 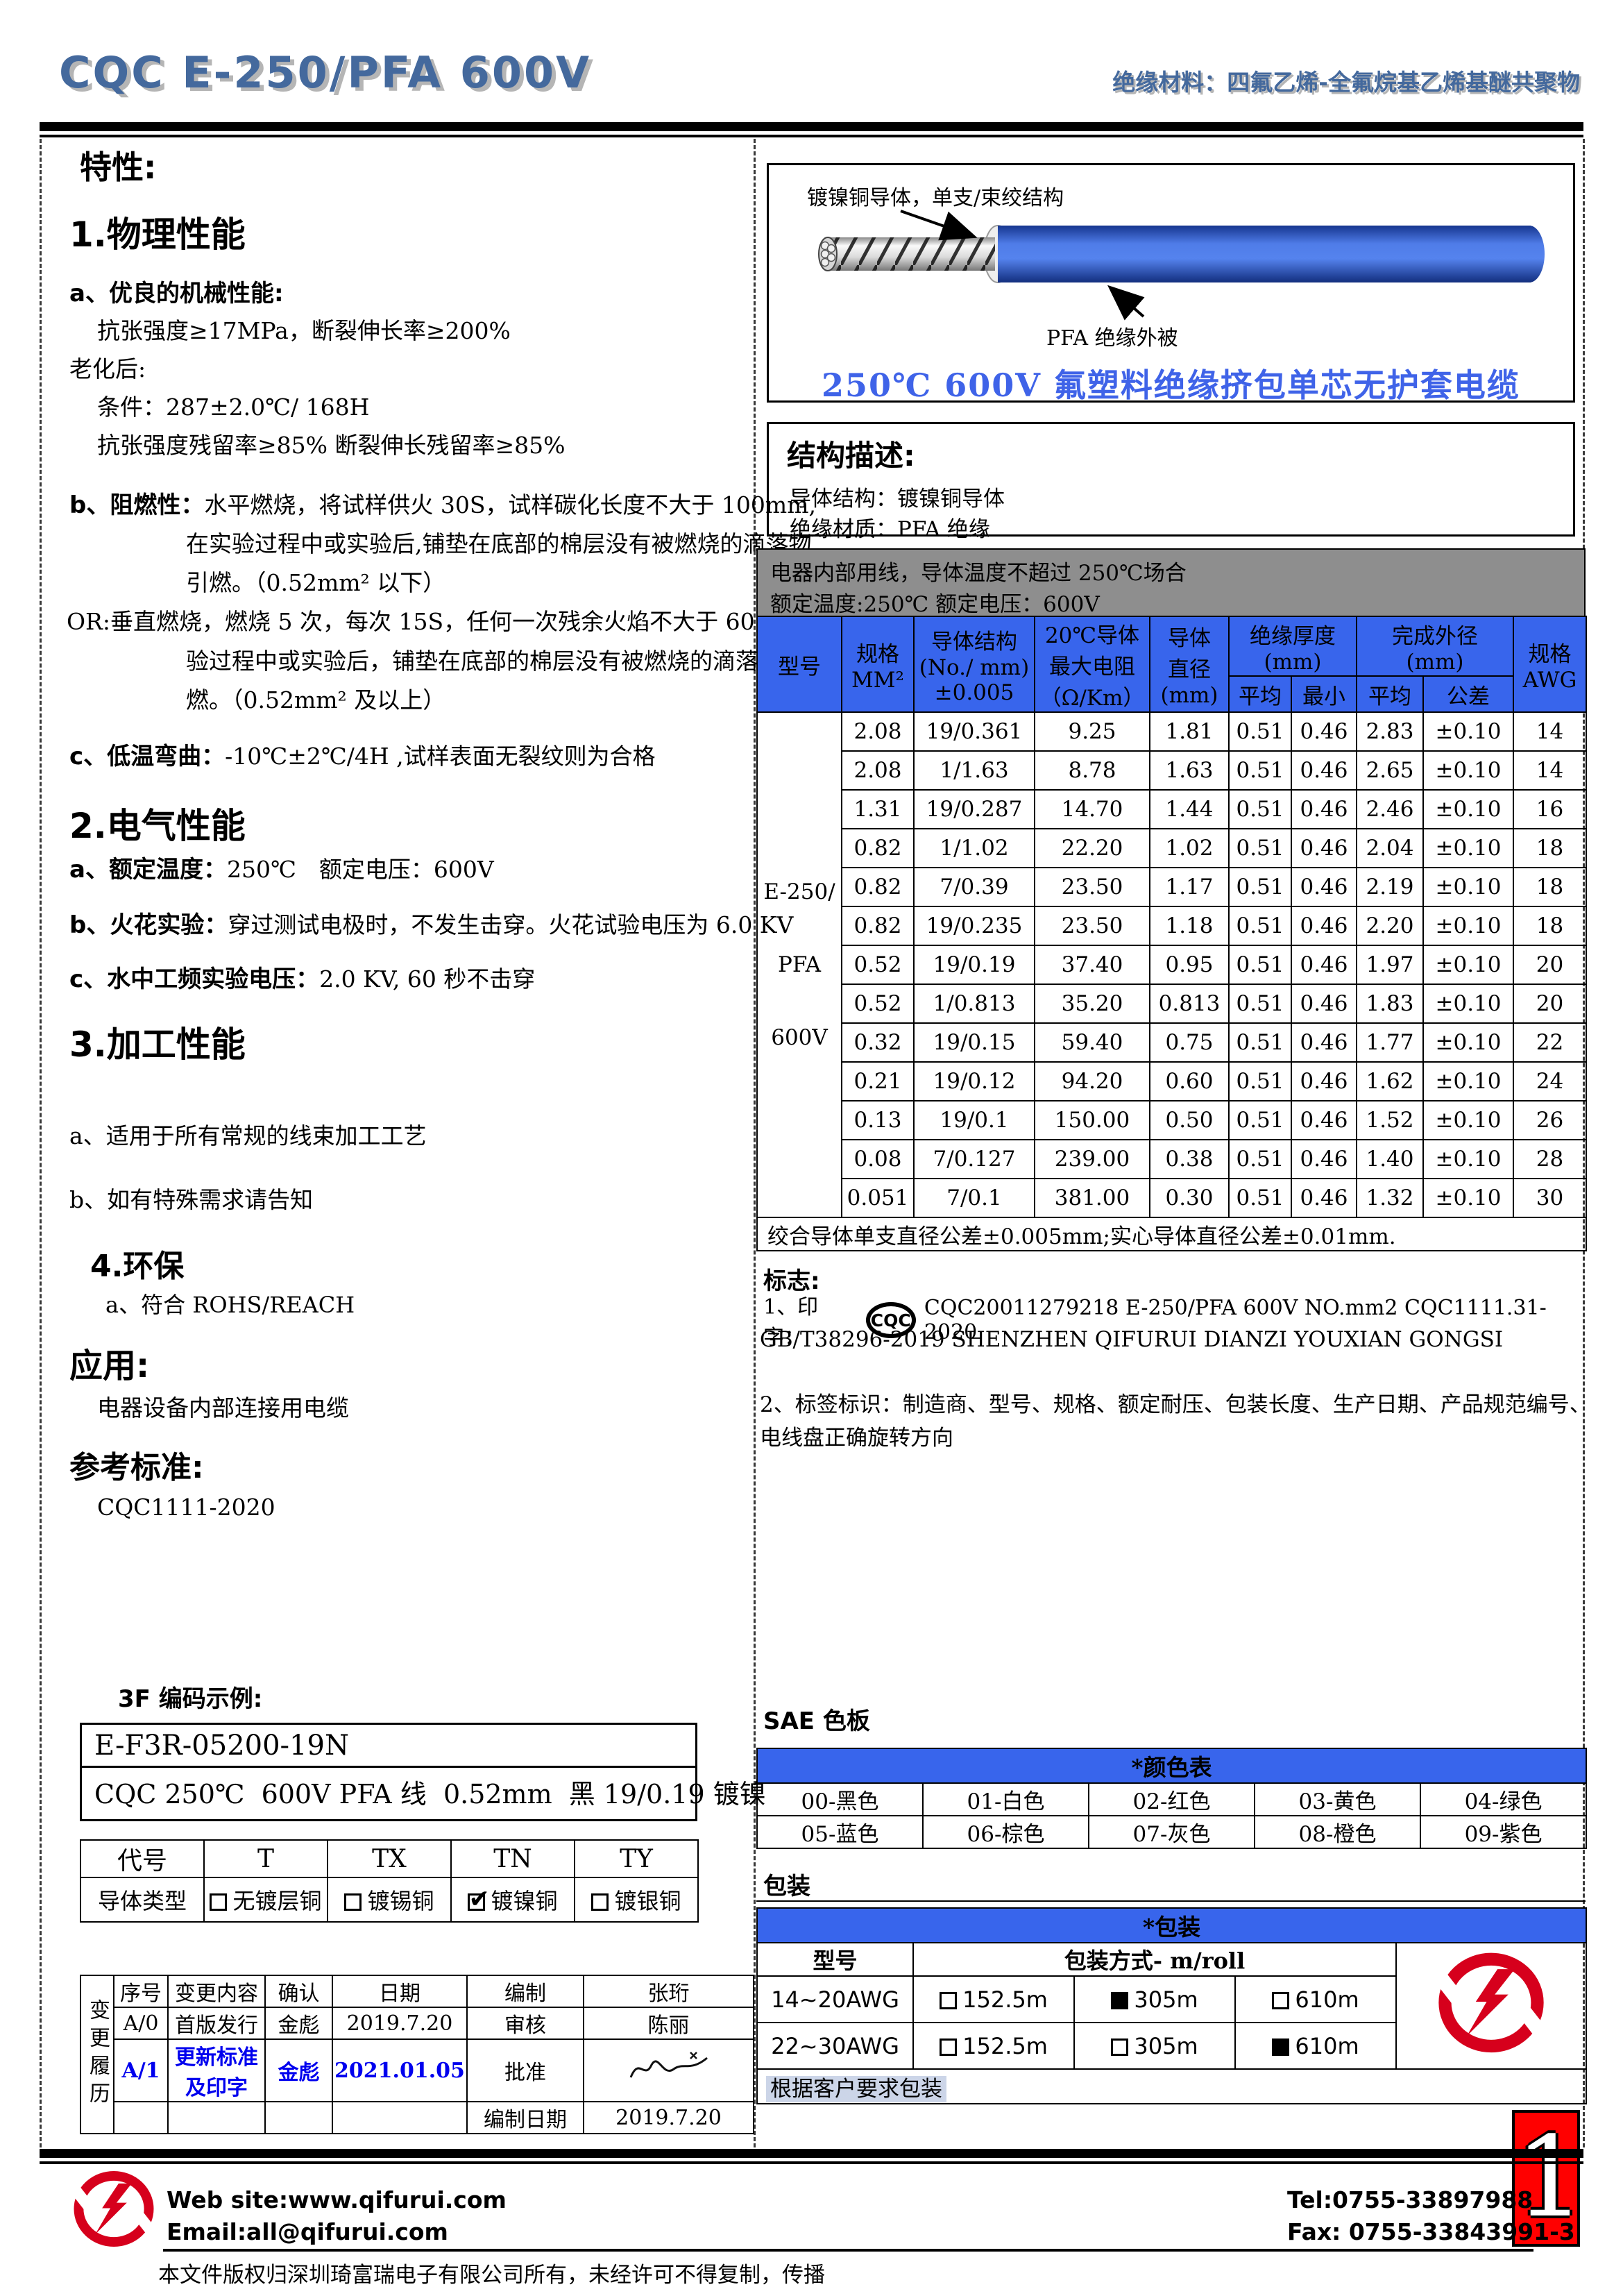 I want to click on cell: 1.52, so click(x=1390, y=1120).